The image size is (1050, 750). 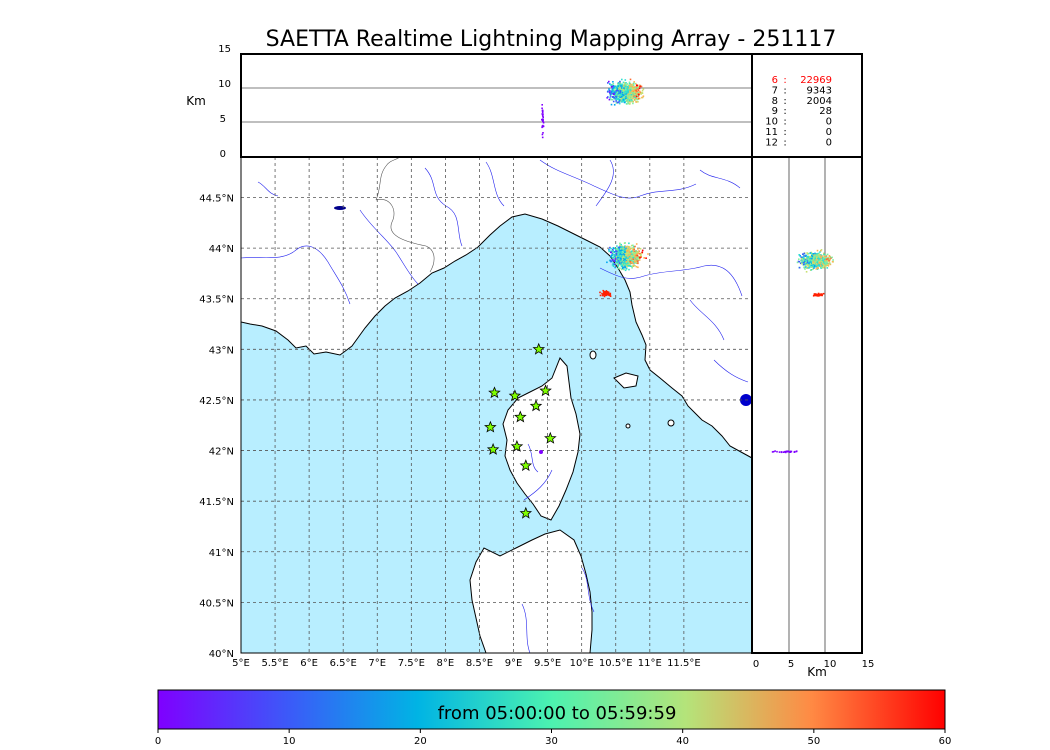 I want to click on lon-tick-label: 11°E, so click(x=650, y=663).